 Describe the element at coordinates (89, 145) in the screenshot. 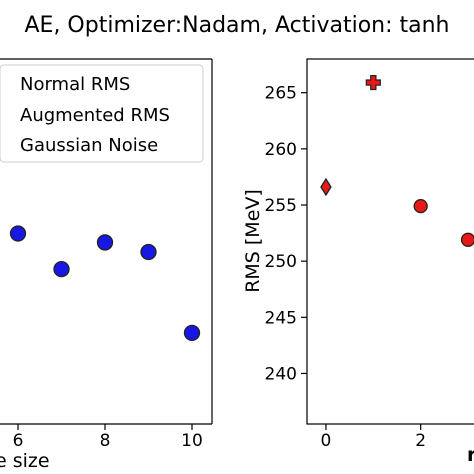

I see `legend-entry-gaussian-noise: Gaussian Noise` at that location.